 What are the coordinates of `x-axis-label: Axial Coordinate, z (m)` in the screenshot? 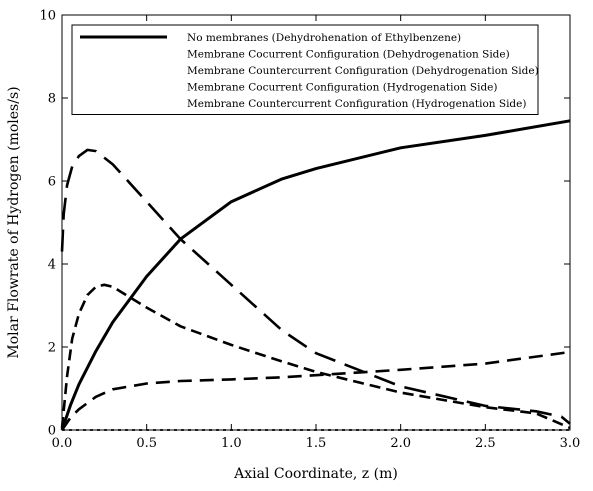 It's located at (315, 474).